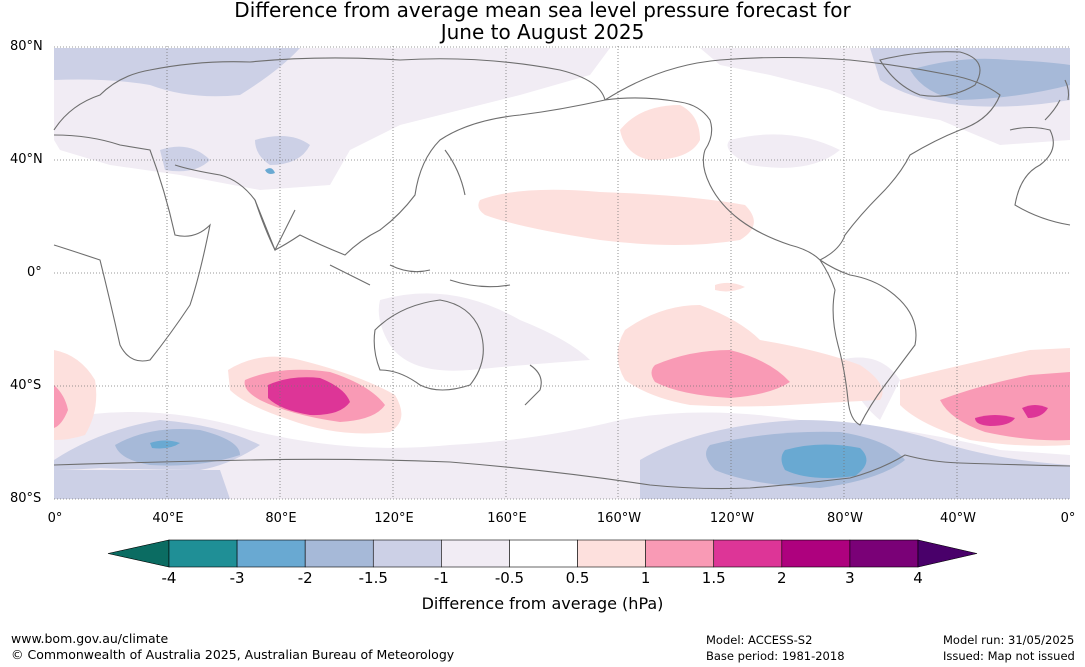 The height and width of the screenshot is (667, 1085). Describe the element at coordinates (34, 272) in the screenshot. I see `lat-label-equator: 0°` at that location.